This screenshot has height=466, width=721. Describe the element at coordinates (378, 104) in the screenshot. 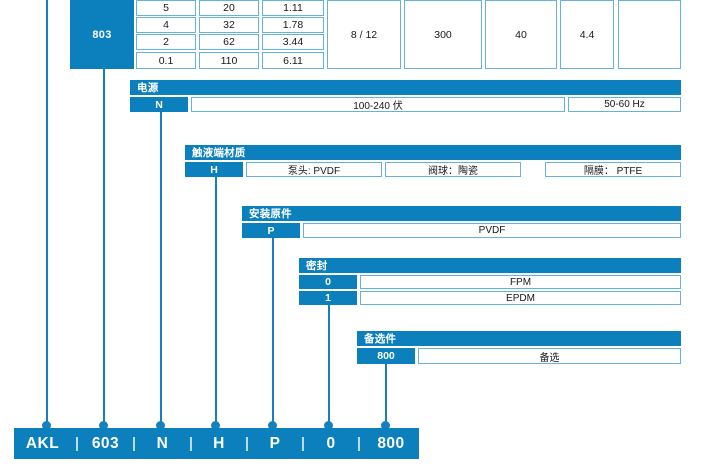

I see `section-value-power-voltage: 100-240 伏` at that location.